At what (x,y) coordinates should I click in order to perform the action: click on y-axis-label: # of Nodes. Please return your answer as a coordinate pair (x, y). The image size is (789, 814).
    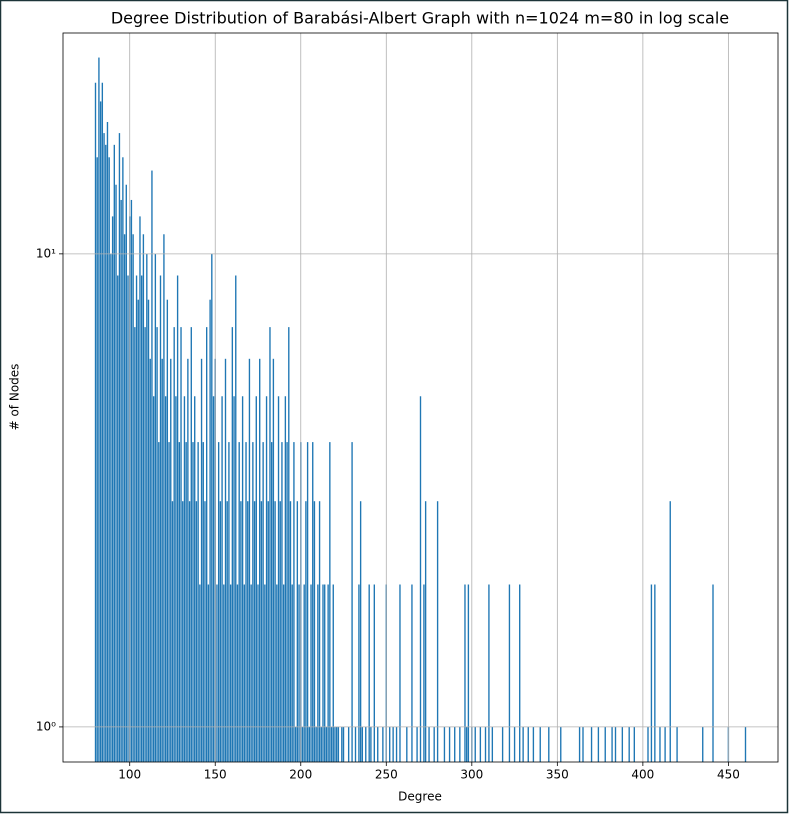
    Looking at the image, I should click on (15, 397).